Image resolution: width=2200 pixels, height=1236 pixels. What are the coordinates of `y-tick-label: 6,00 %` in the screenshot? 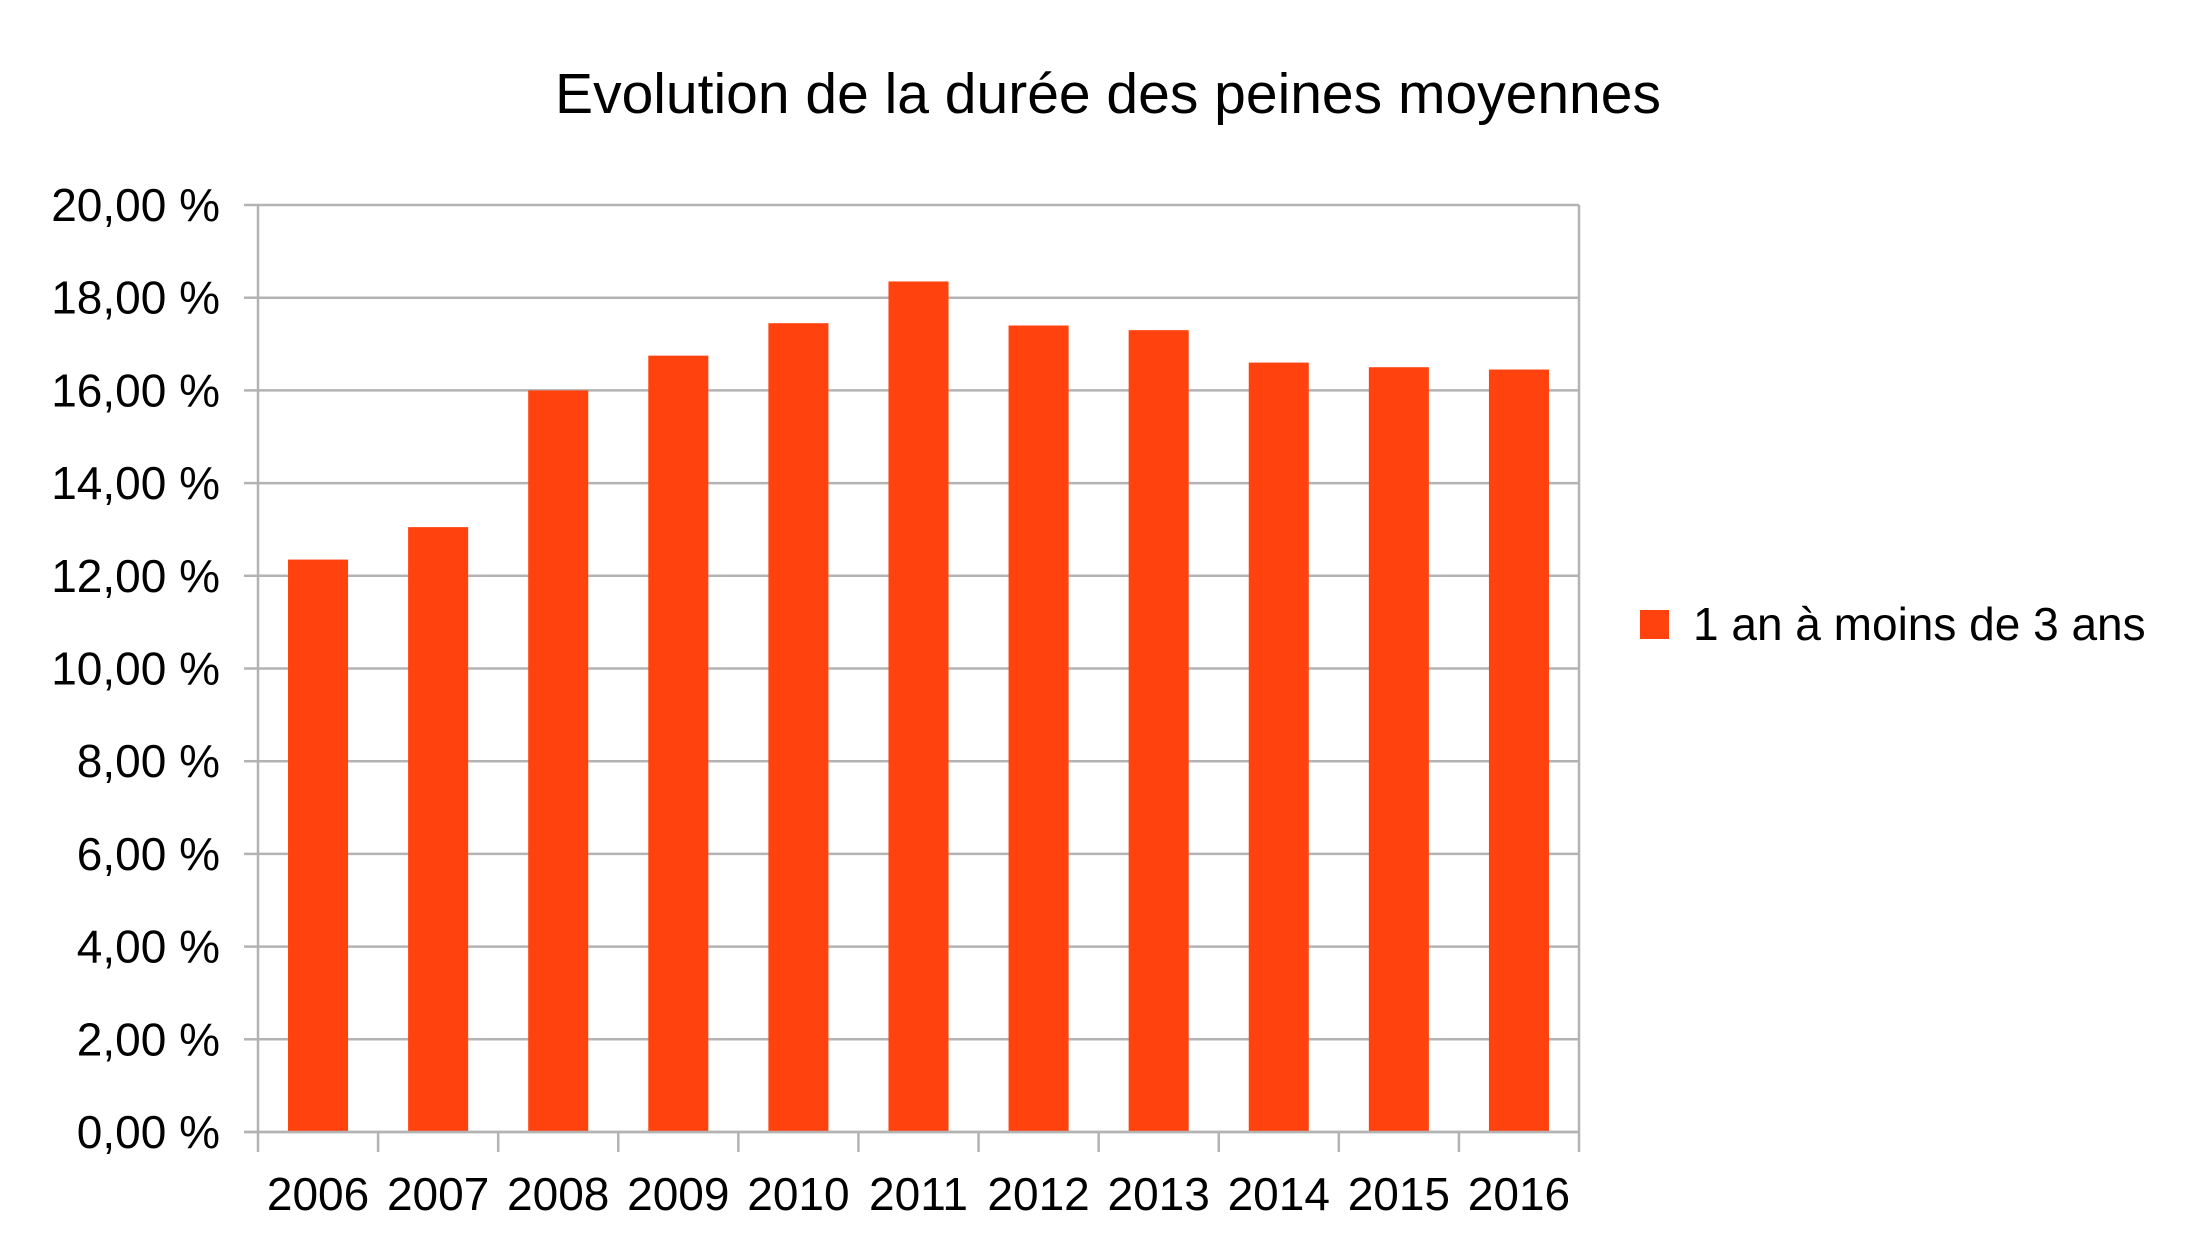 It's located at (148, 854).